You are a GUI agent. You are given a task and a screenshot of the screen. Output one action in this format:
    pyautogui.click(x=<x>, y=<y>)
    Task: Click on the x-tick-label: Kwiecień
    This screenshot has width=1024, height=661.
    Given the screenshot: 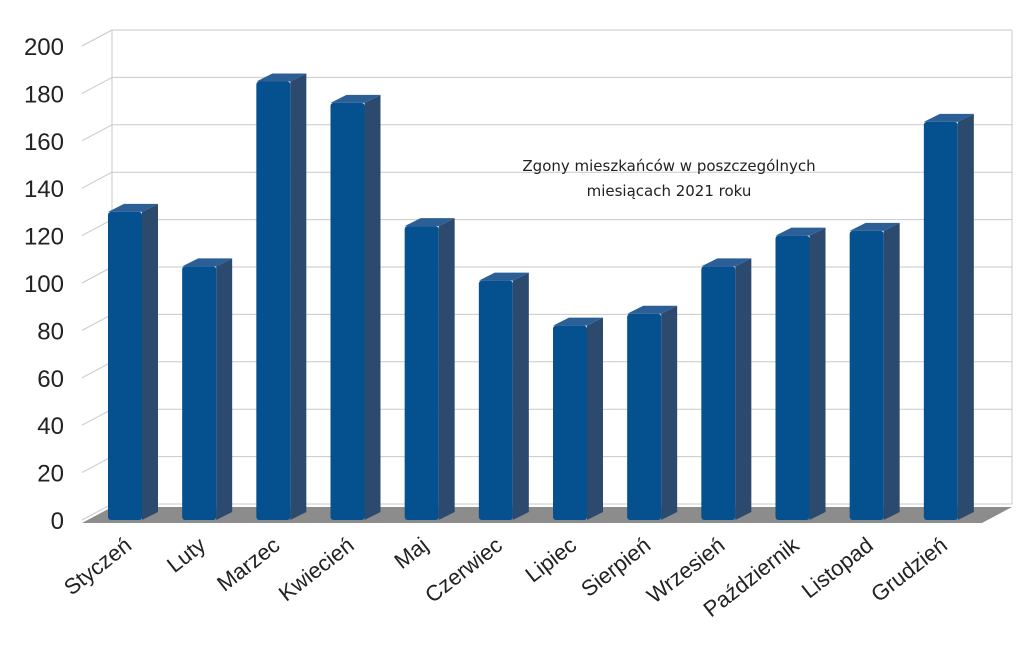 What is the action you would take?
    pyautogui.click(x=316, y=569)
    